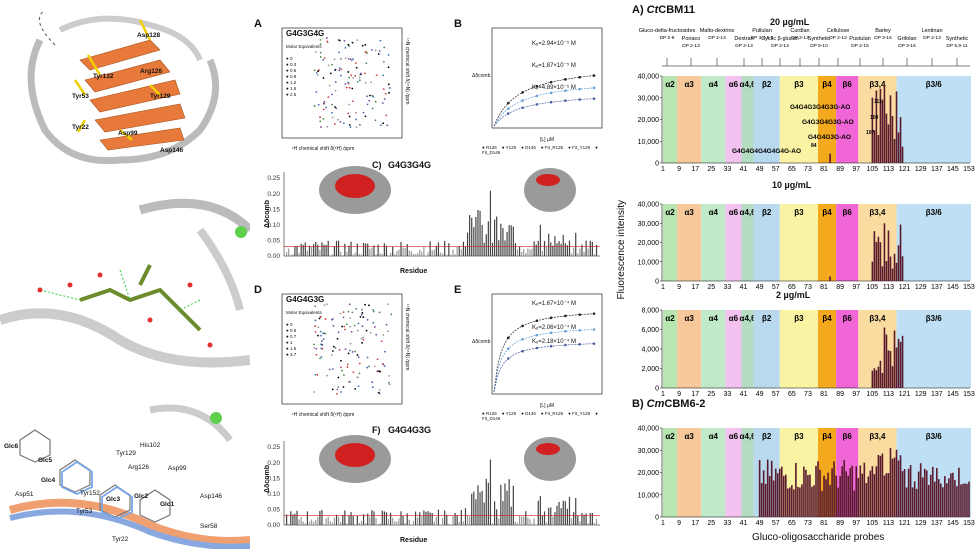  Describe the element at coordinates (873, 169) in the screenshot. I see `x-tick-label: 105` at that location.